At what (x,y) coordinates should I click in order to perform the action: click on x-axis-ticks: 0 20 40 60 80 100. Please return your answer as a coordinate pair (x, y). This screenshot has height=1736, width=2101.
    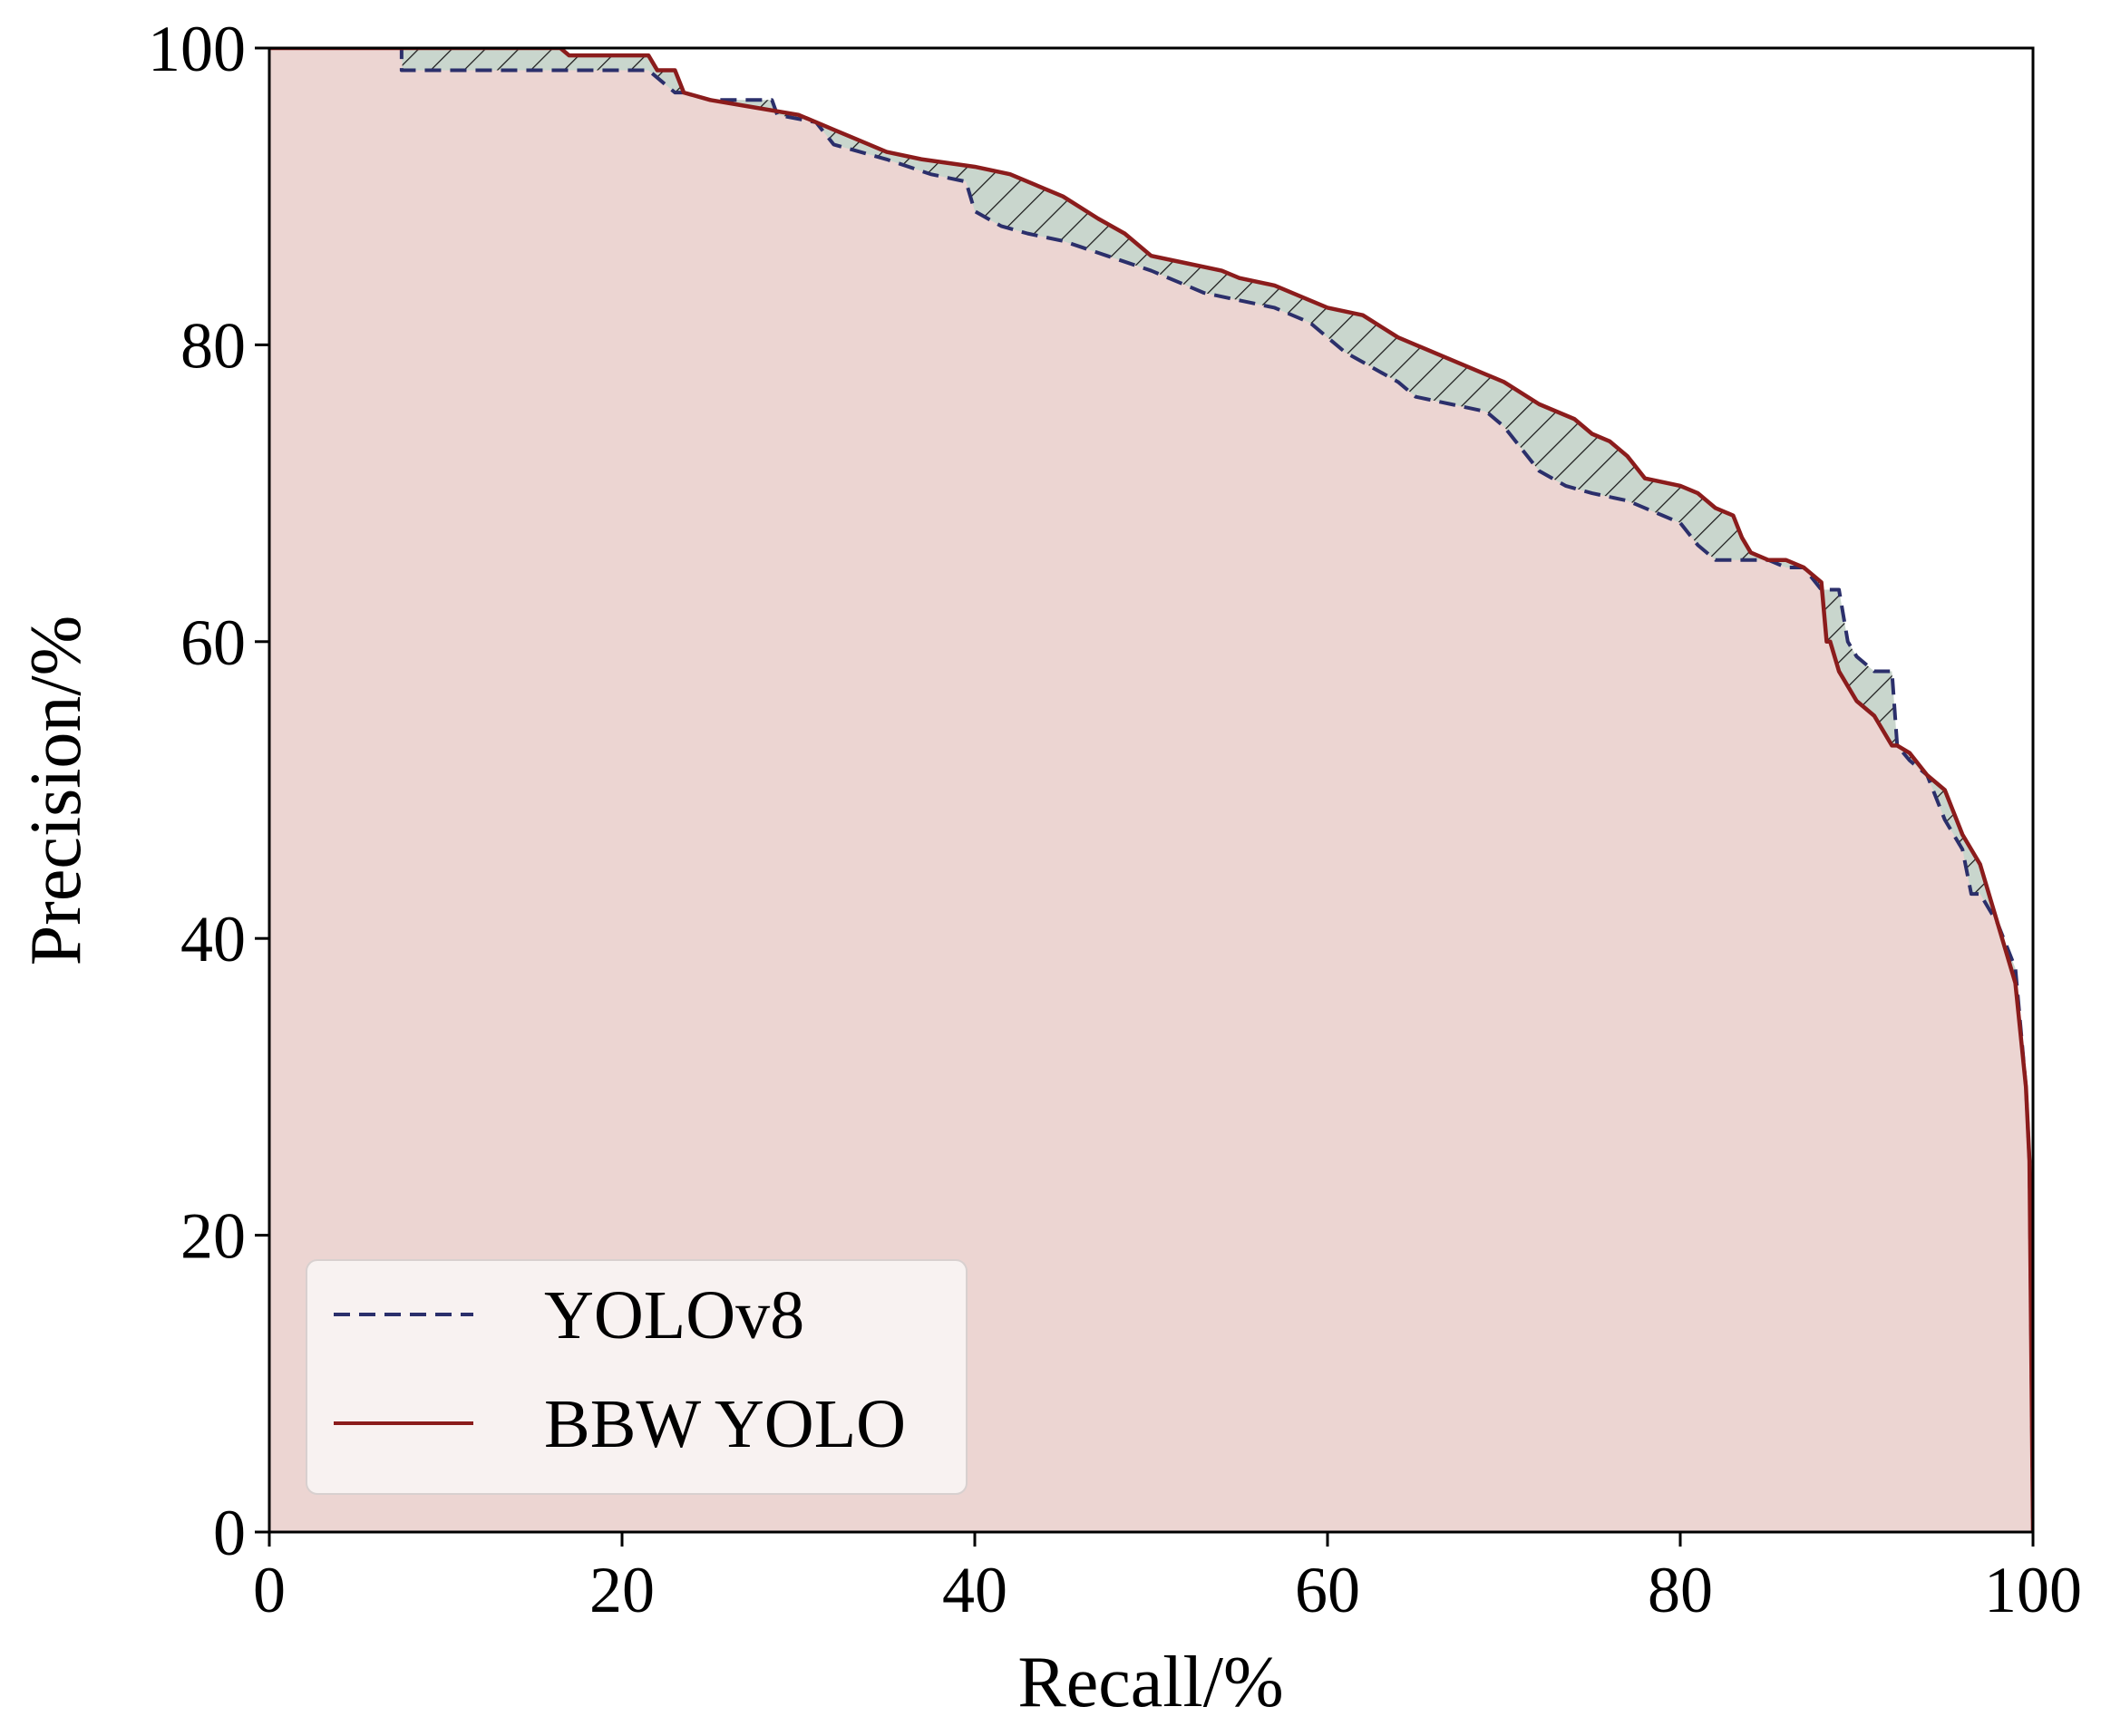
    Looking at the image, I should click on (1167, 1579).